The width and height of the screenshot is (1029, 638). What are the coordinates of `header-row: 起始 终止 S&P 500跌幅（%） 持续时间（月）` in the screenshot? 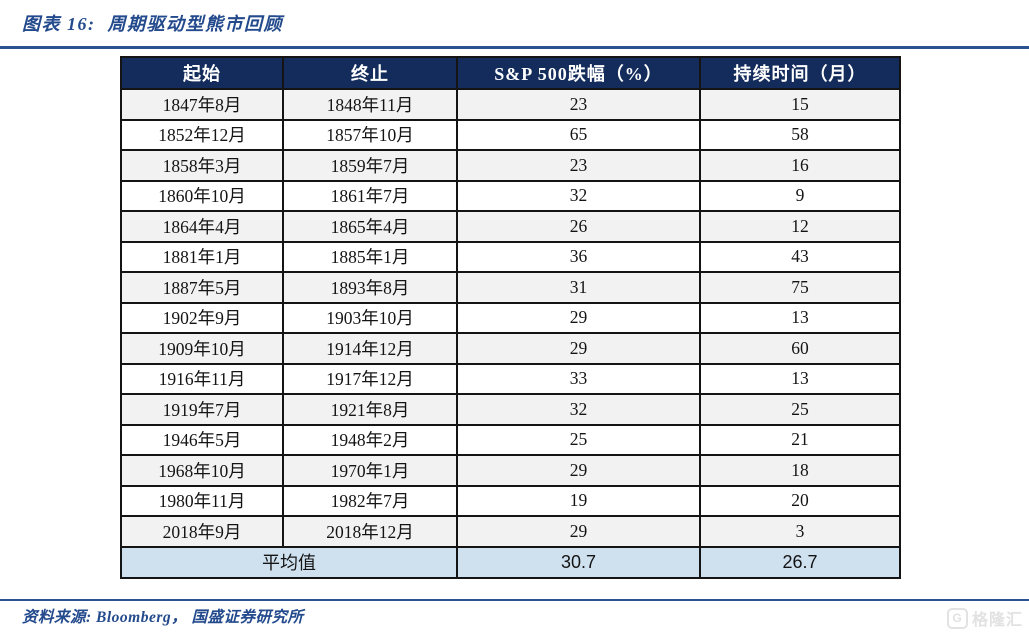 It's located at (510, 73).